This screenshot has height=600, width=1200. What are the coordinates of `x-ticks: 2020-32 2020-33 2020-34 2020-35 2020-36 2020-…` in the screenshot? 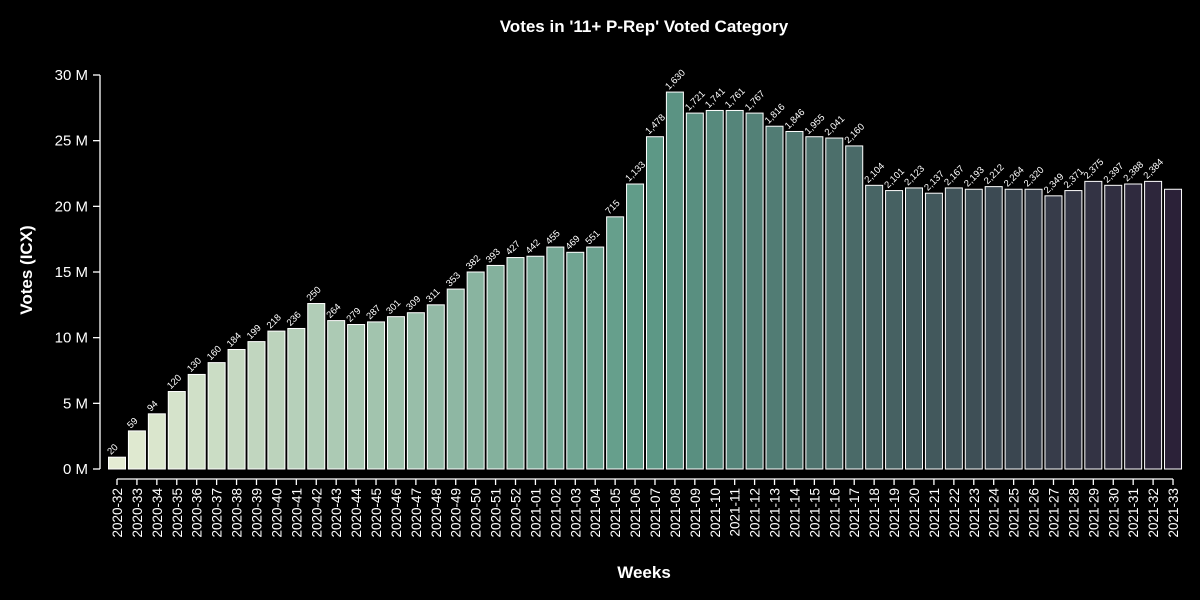 It's located at (645, 508).